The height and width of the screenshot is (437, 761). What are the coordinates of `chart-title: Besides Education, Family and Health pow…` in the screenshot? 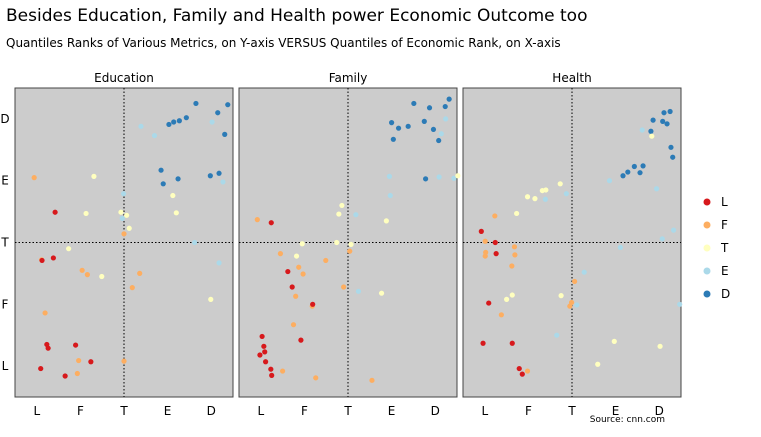 It's located at (297, 16).